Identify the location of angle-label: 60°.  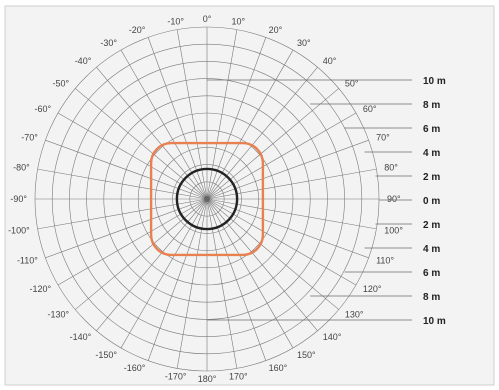
(370, 109).